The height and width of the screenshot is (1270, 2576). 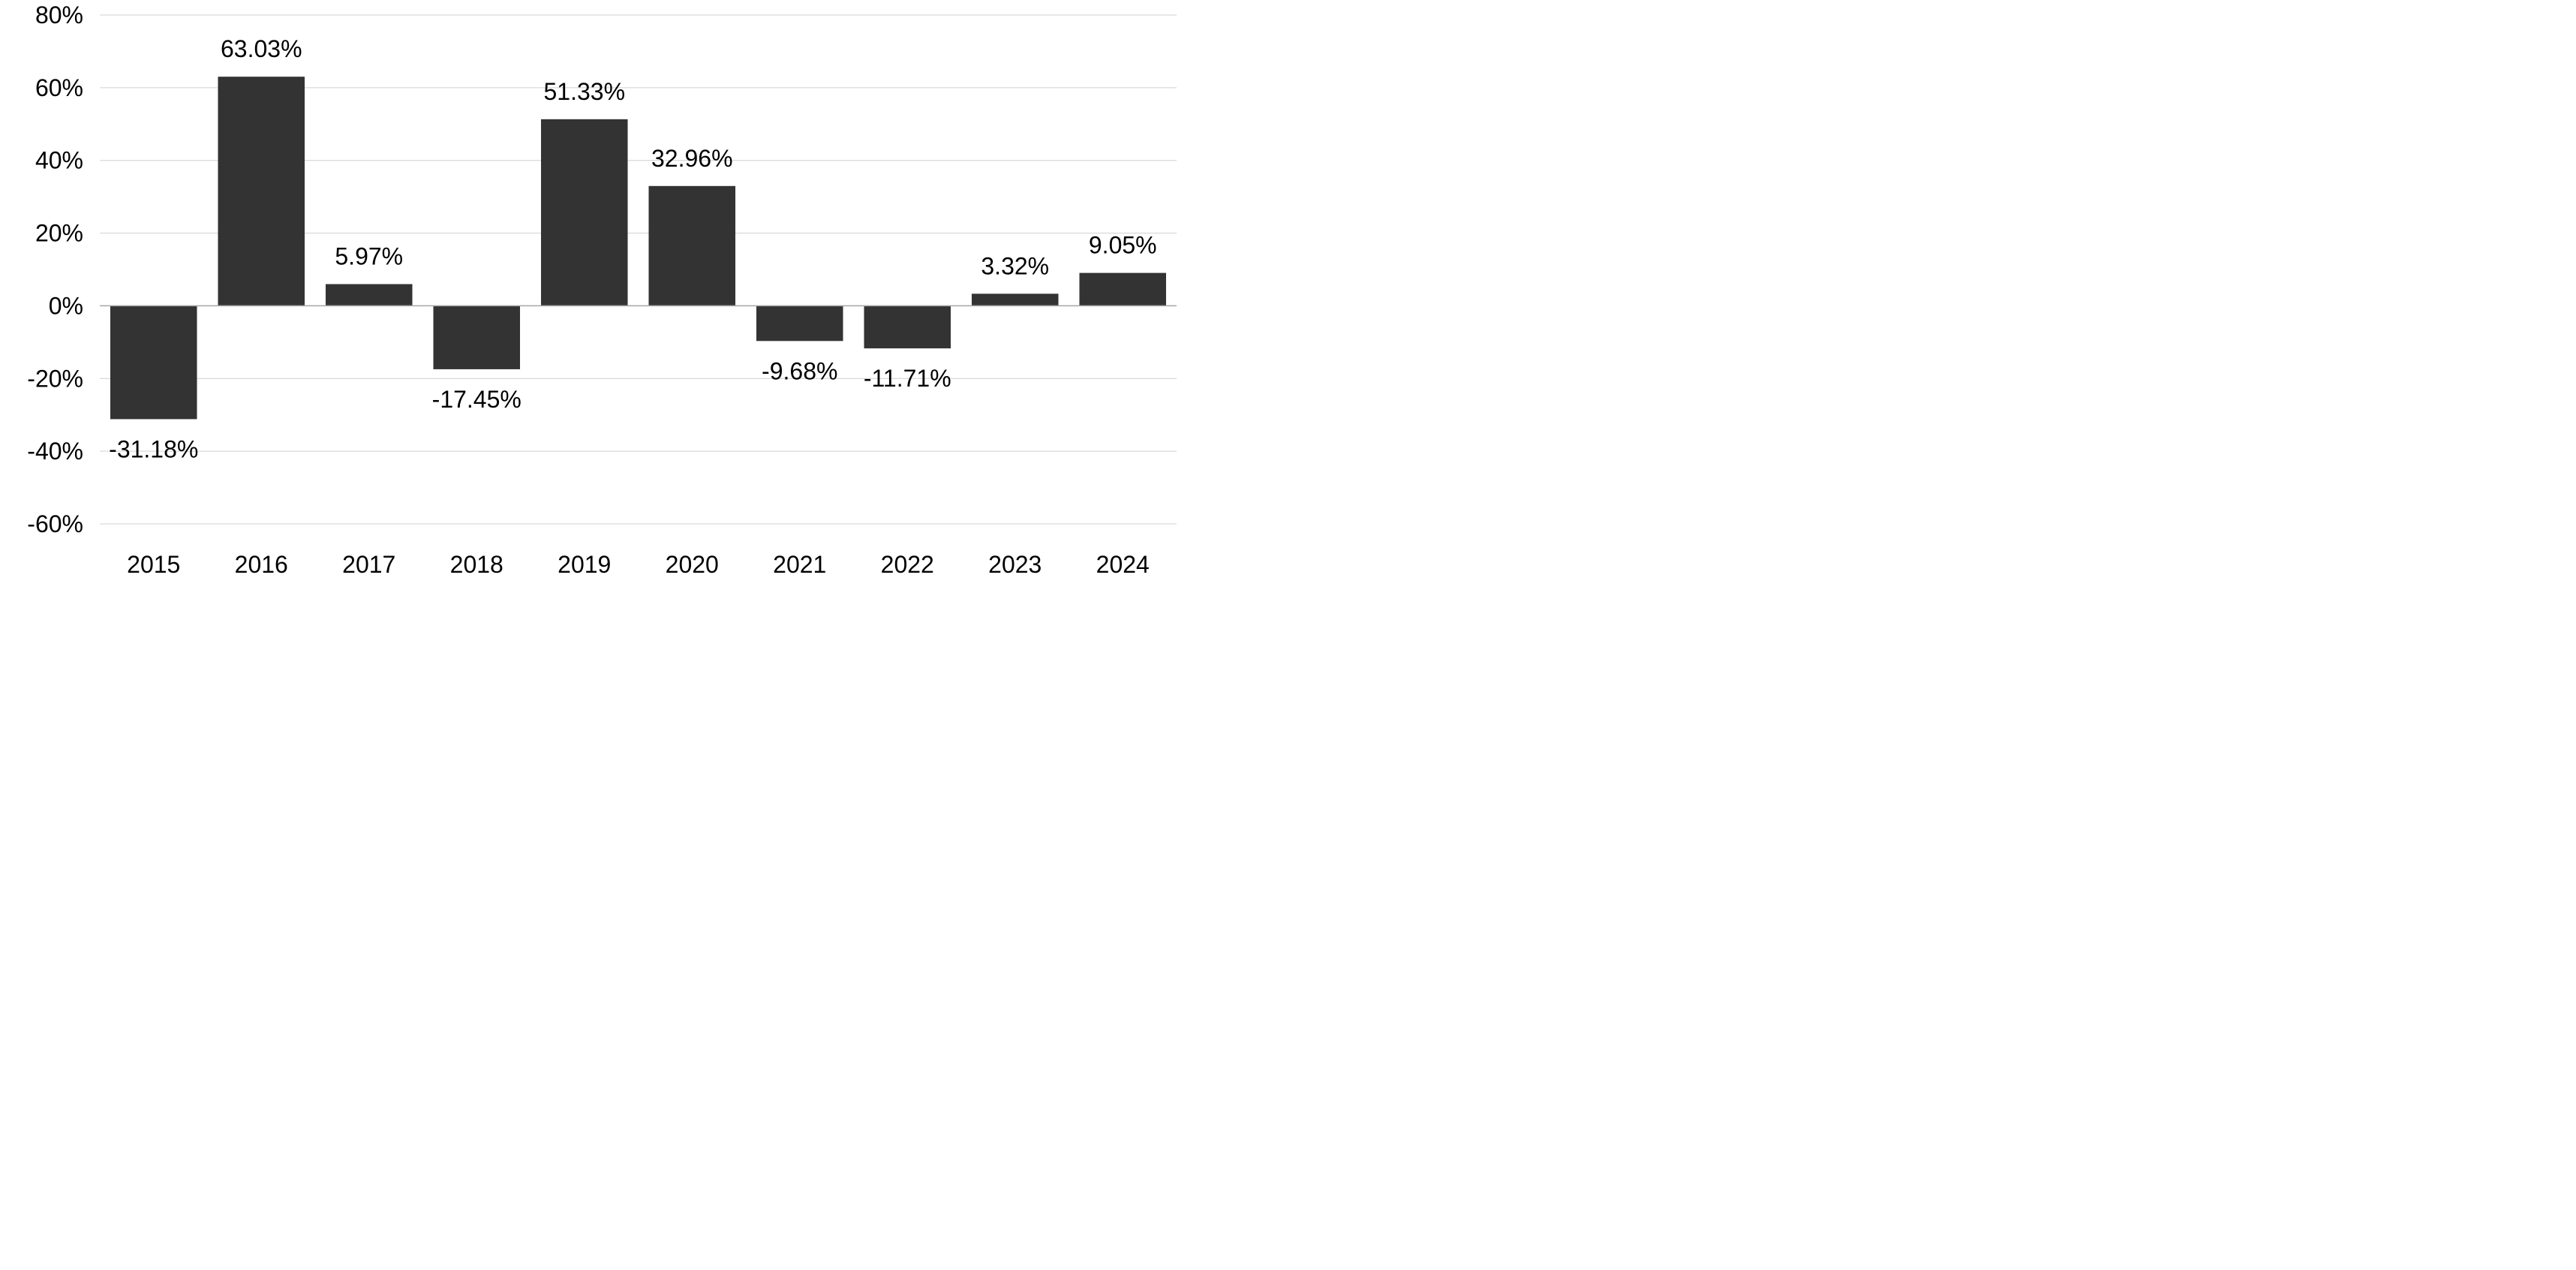 I want to click on data-label: 9.05%, so click(x=1123, y=245).